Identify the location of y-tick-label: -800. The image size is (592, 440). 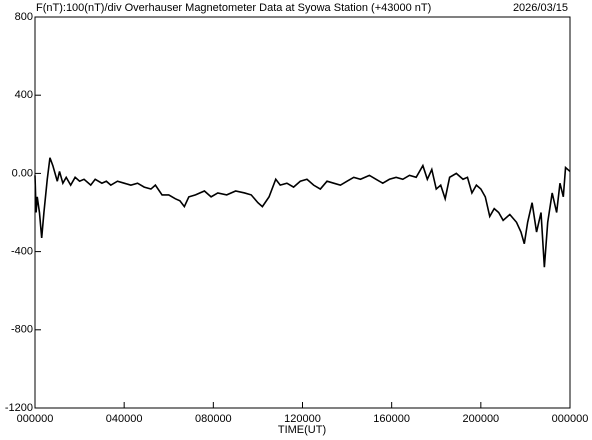
(22, 330).